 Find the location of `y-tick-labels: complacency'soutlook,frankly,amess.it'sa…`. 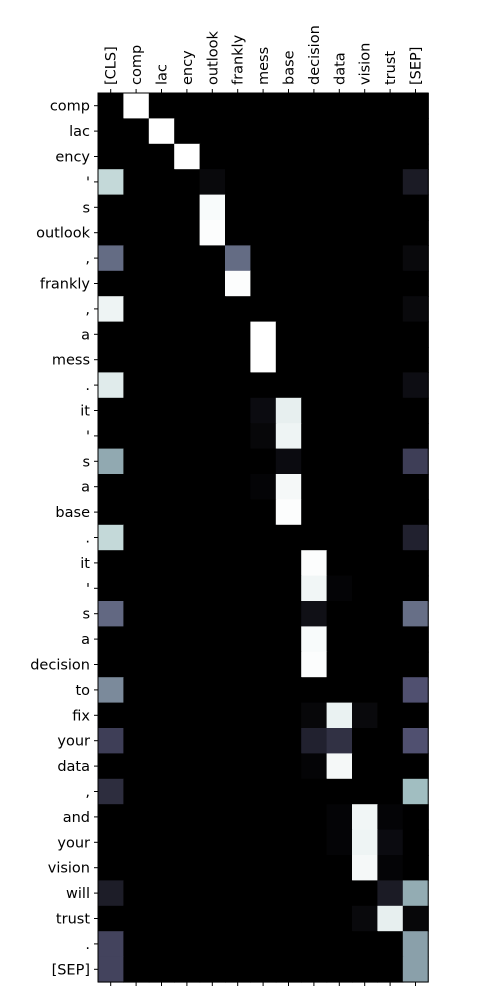

y-tick-labels: complacency'soutlook,frankly,amess.it'sa… is located at coordinates (64, 538).